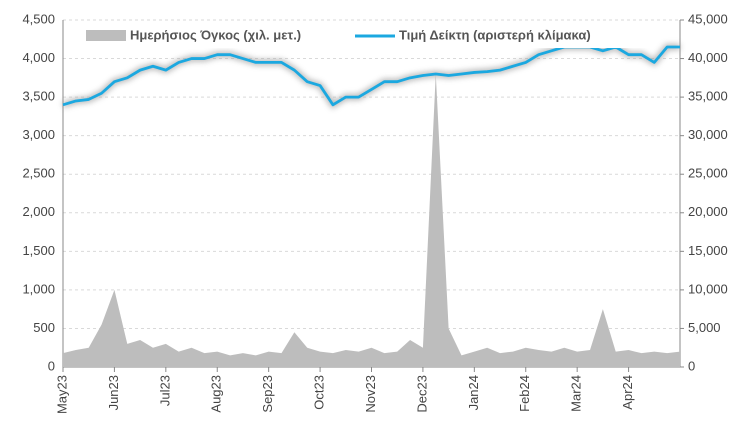 The height and width of the screenshot is (425, 742). I want to click on y-tick-label: 2,000, so click(38, 211).